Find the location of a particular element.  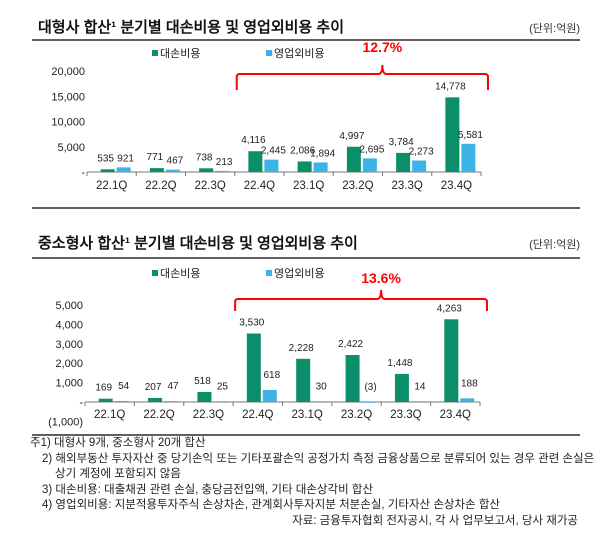

data-label: 2,273 is located at coordinates (421, 152).